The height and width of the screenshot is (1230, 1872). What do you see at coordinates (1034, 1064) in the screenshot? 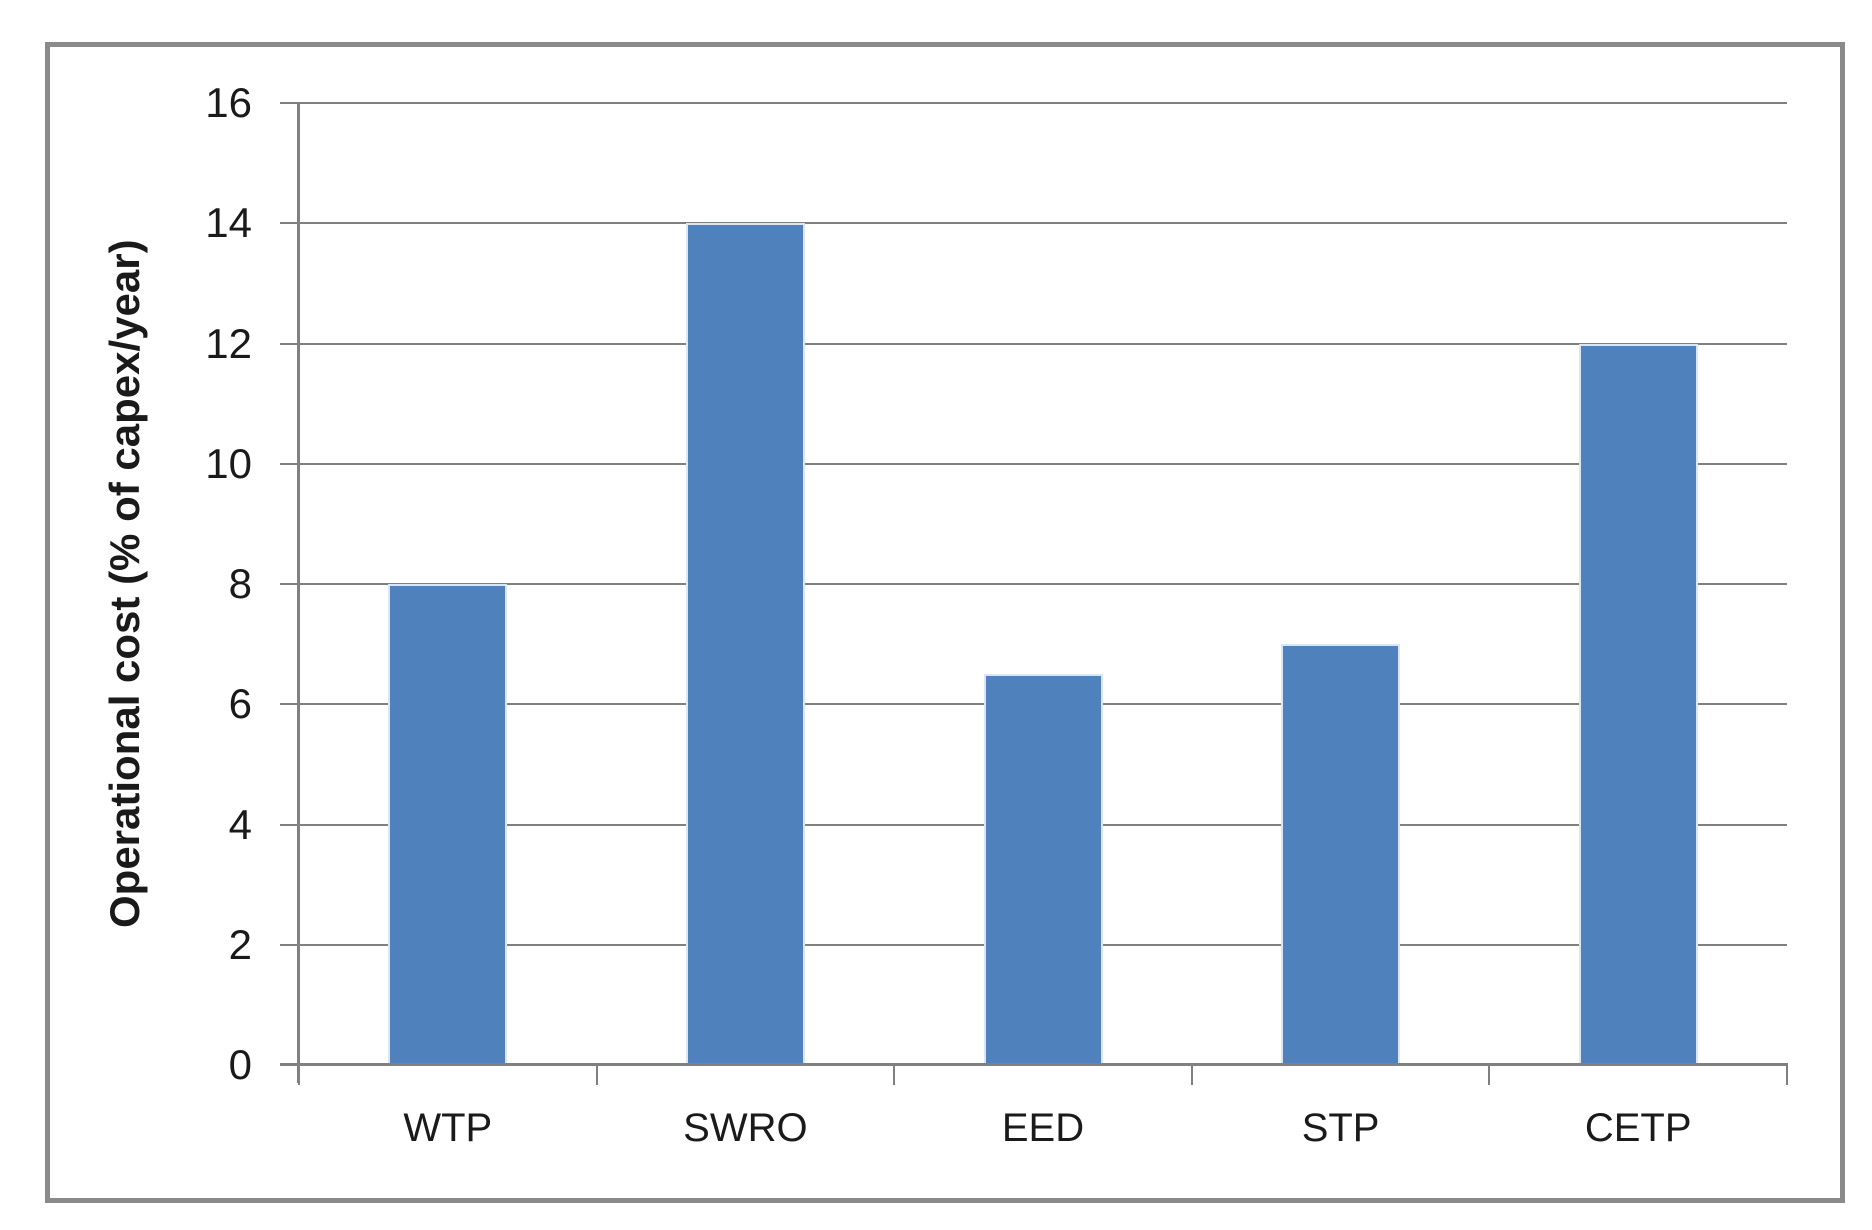
I see `x-axis-line` at bounding box center [1034, 1064].